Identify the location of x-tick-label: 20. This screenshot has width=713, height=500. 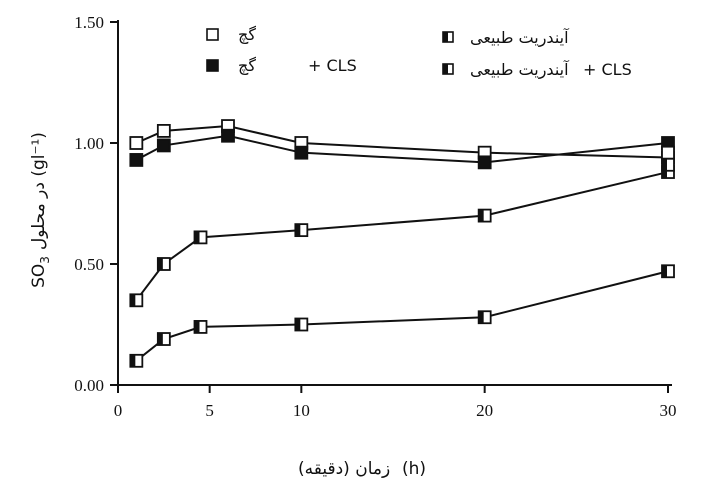
(484, 410).